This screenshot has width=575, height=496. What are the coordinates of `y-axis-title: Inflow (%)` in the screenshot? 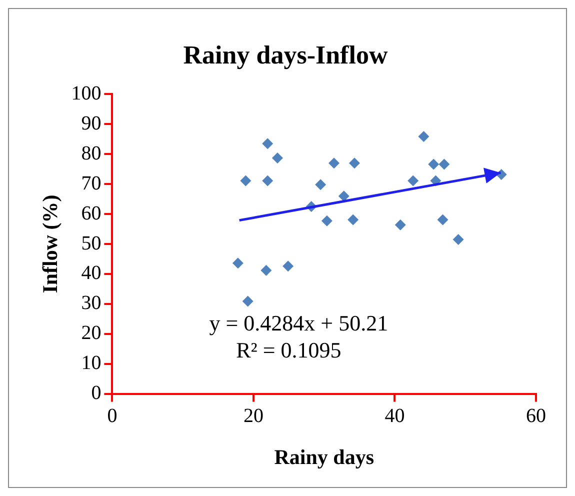 It's located at (50, 244).